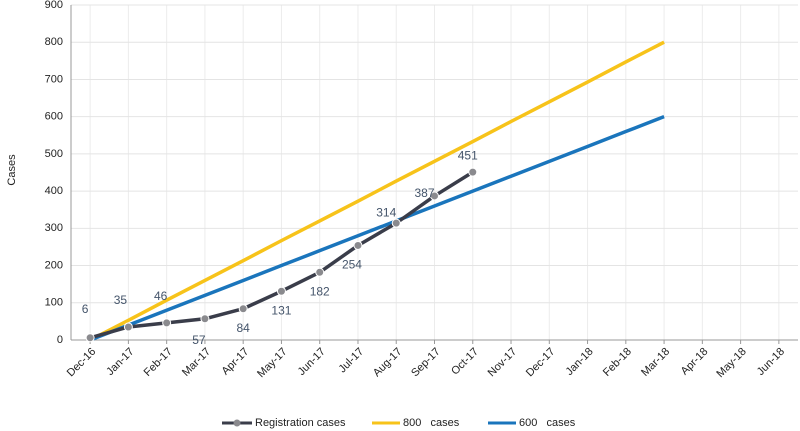 This screenshot has width=800, height=431. Describe the element at coordinates (547, 423) in the screenshot. I see `legend-label: 600 cases` at that location.